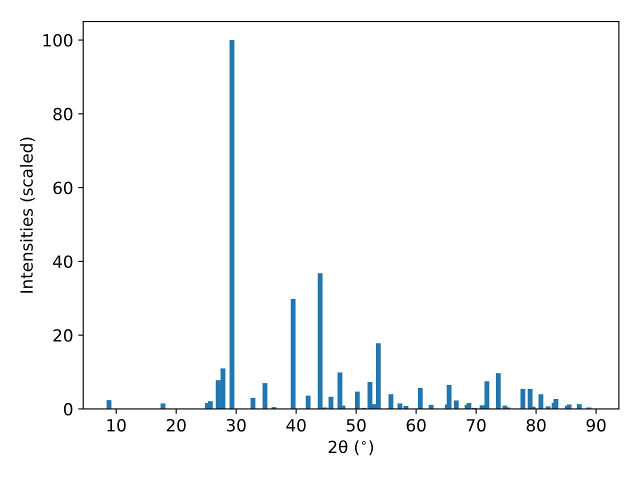  I want to click on y-tick-label: 60, so click(62, 188).